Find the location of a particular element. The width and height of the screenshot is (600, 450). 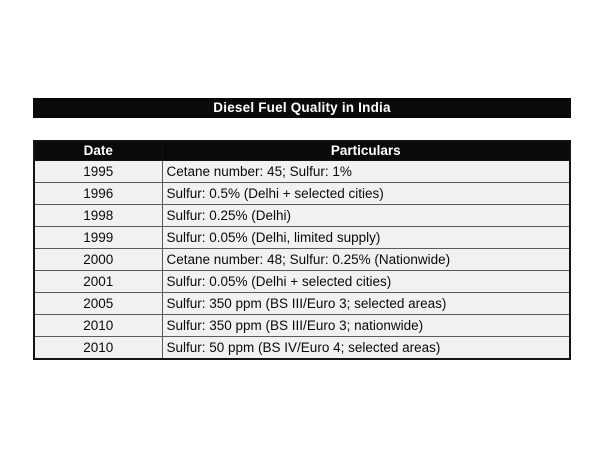

header-particulars: Particulars is located at coordinates (366, 150).